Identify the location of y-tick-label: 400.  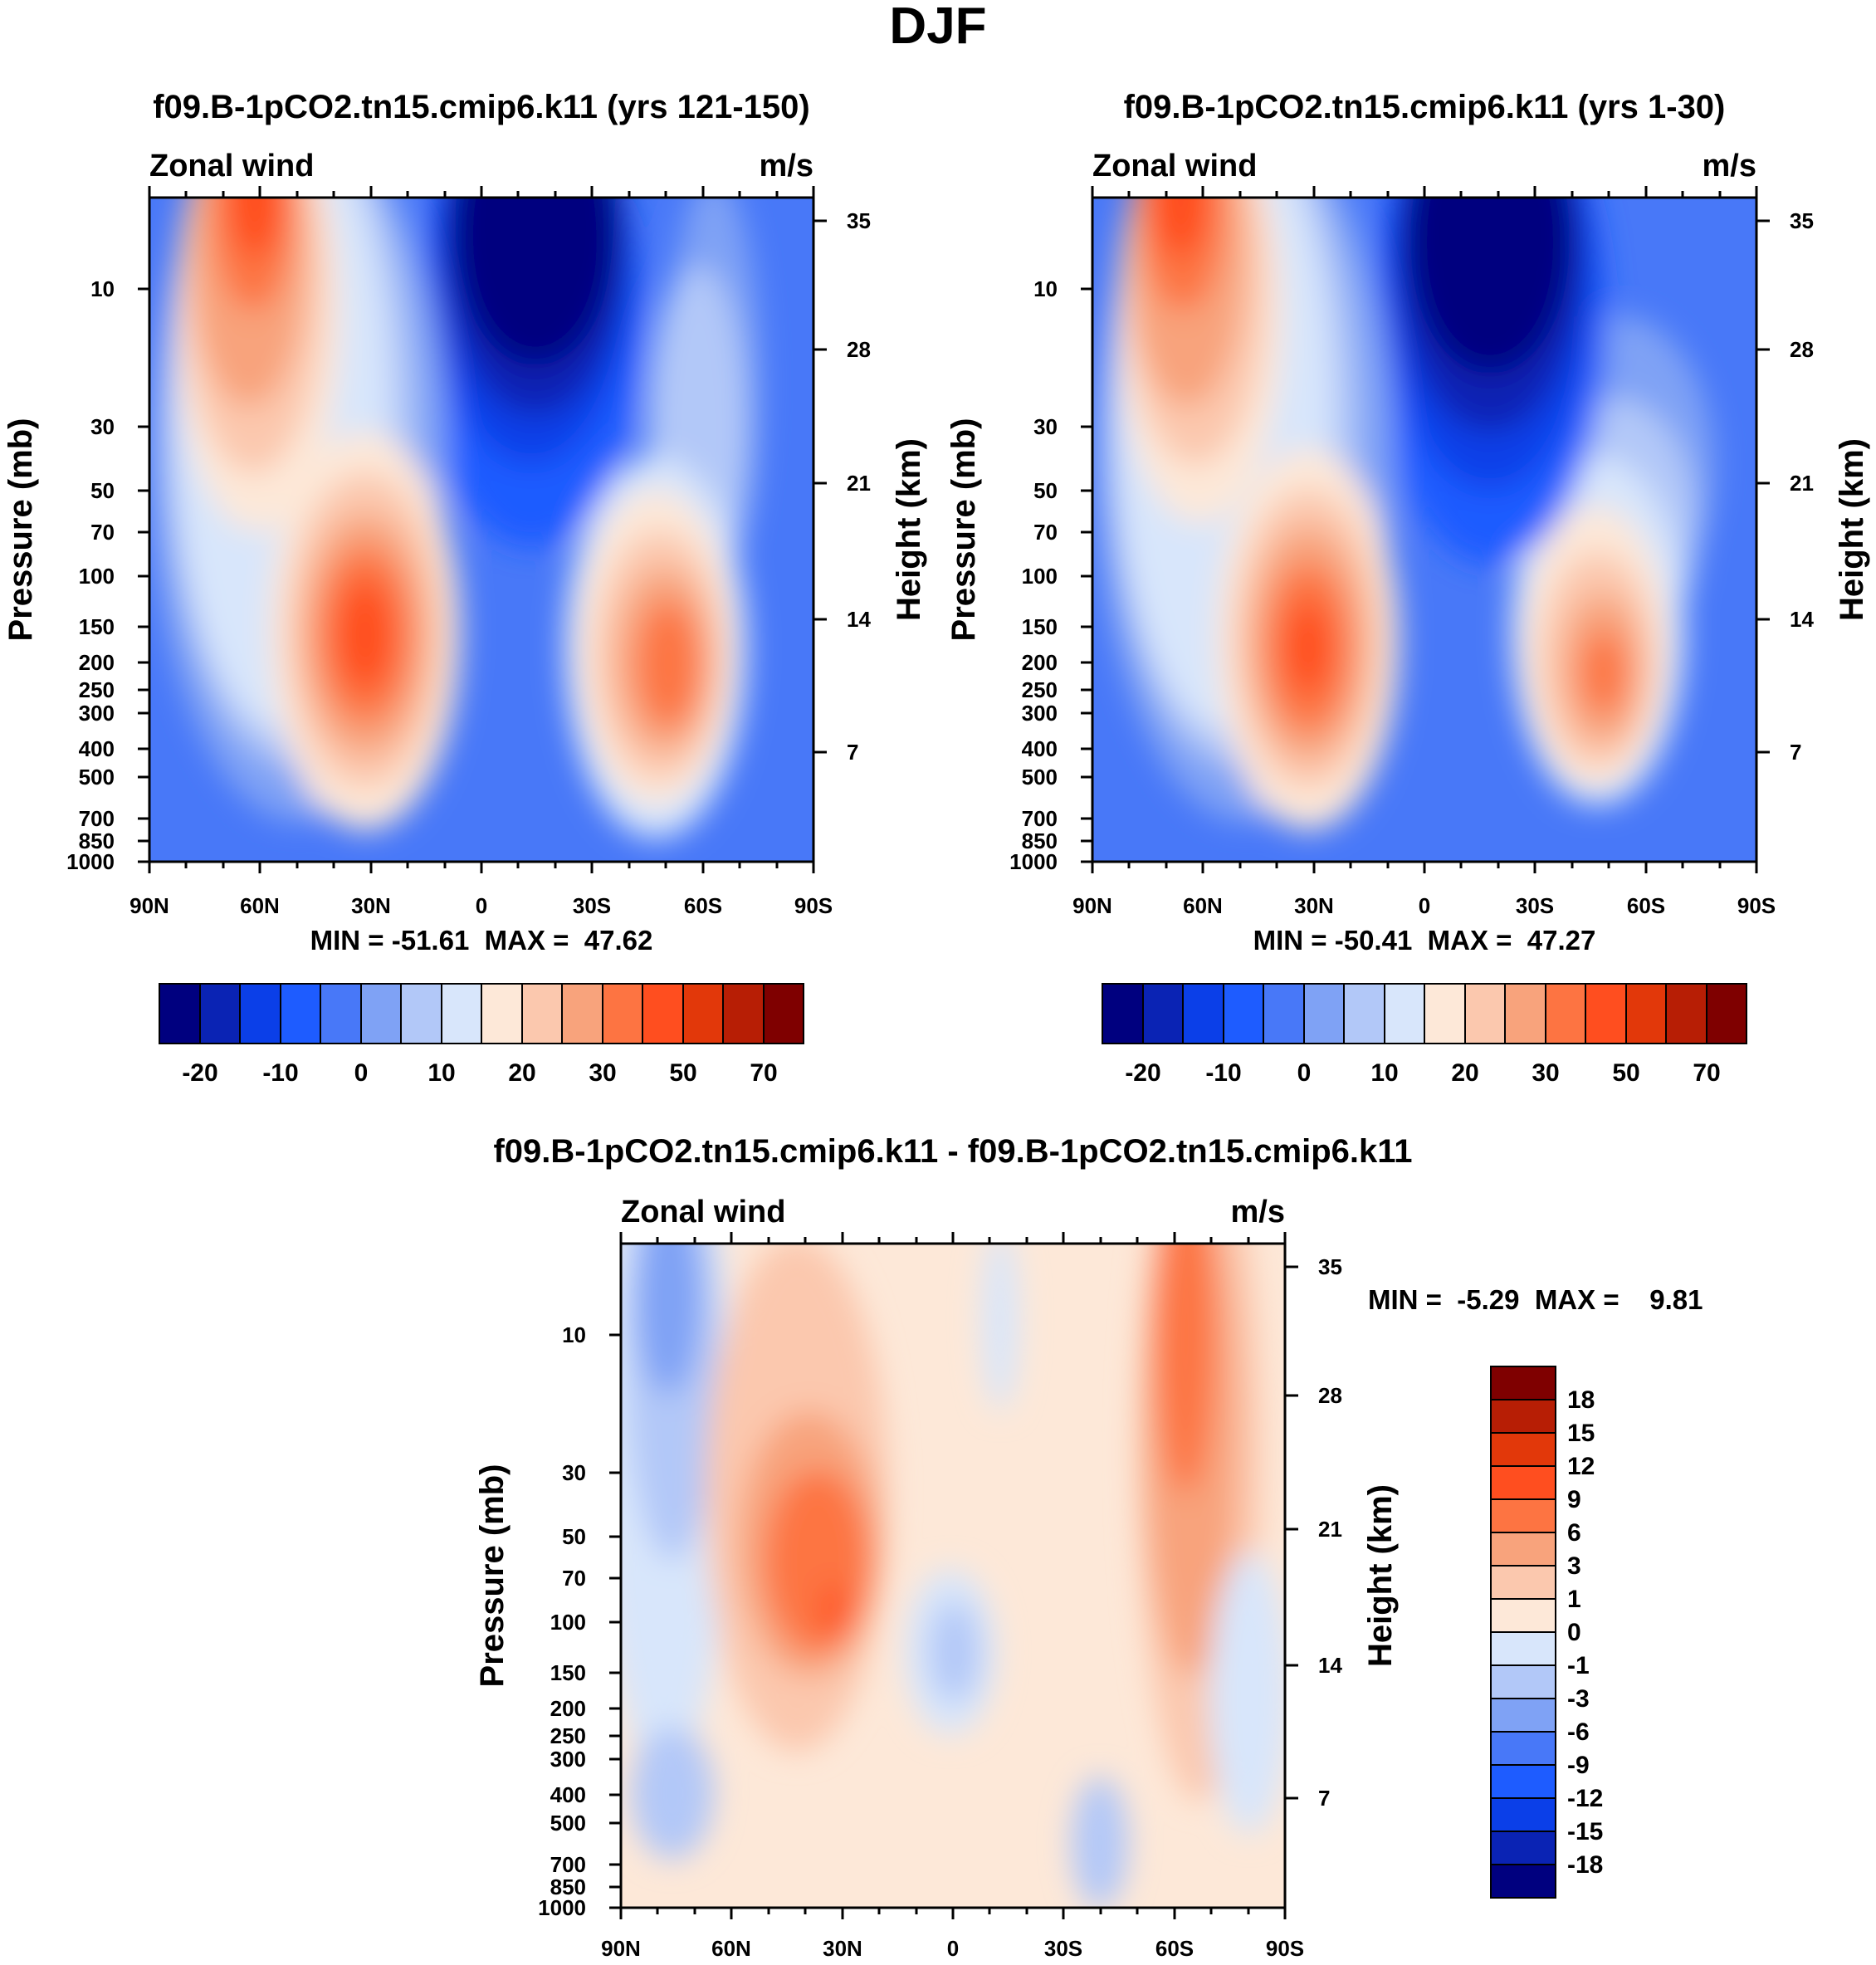
(568, 1794).